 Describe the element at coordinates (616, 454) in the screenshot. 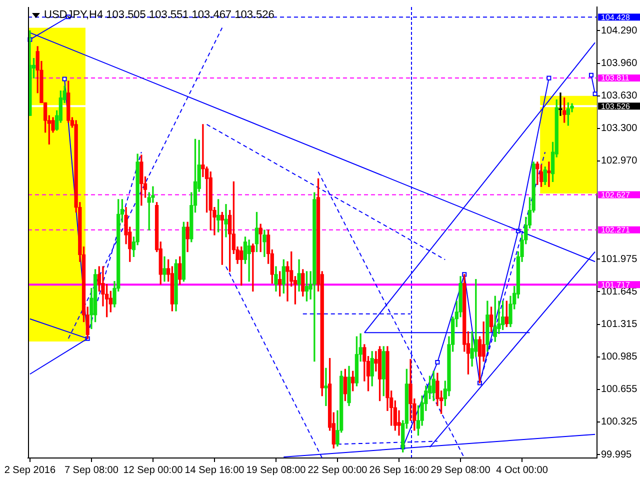

I see `y-tick-label: 99.995` at that location.